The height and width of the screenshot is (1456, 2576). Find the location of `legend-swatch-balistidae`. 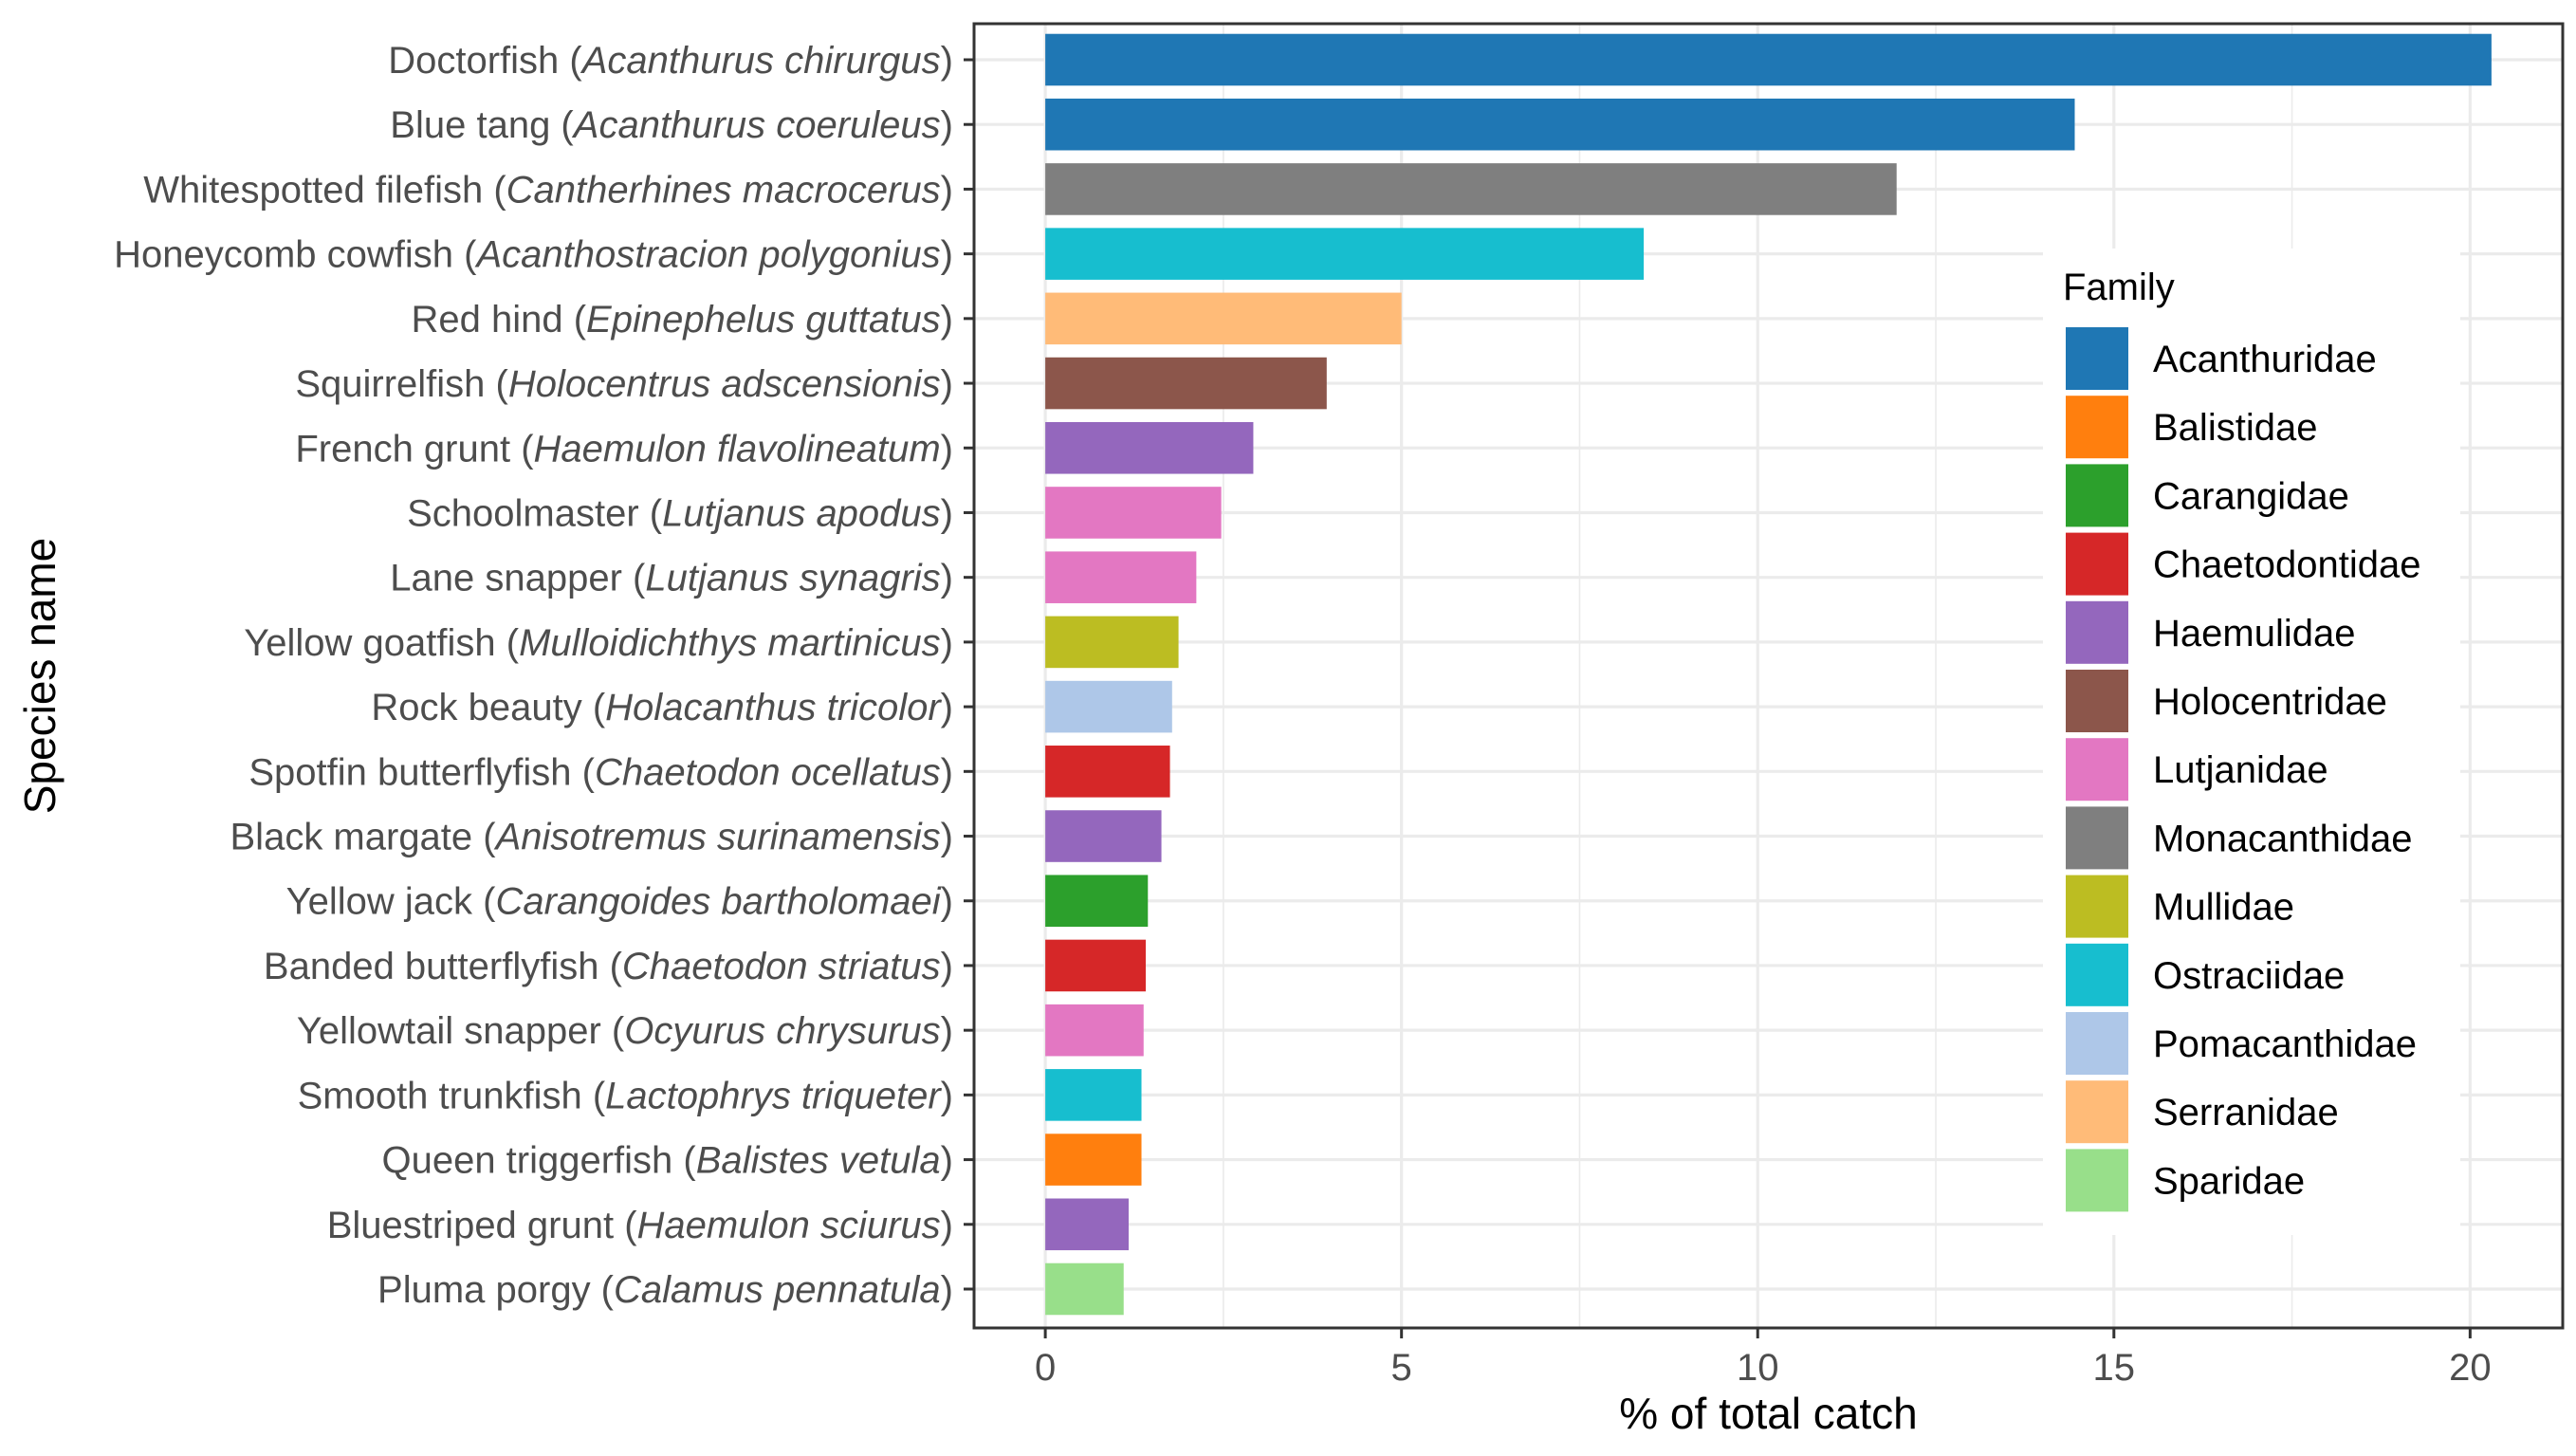

legend-swatch-balistidae is located at coordinates (2097, 427).